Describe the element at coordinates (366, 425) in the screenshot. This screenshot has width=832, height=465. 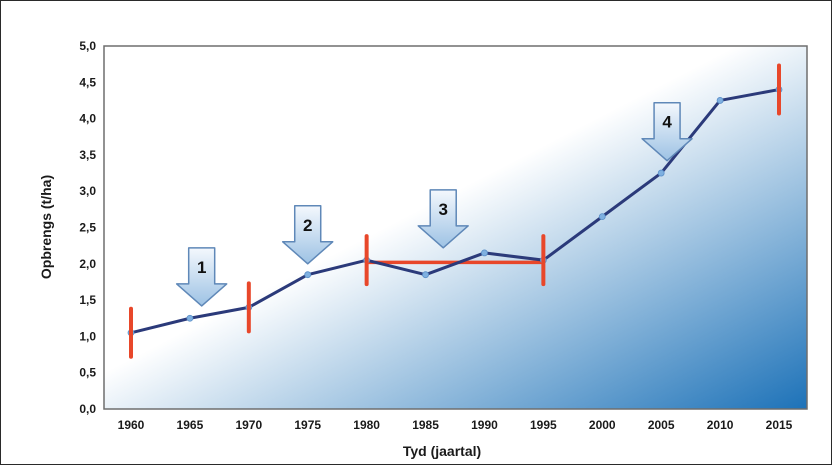
I see `x-tick-label: 1980` at that location.